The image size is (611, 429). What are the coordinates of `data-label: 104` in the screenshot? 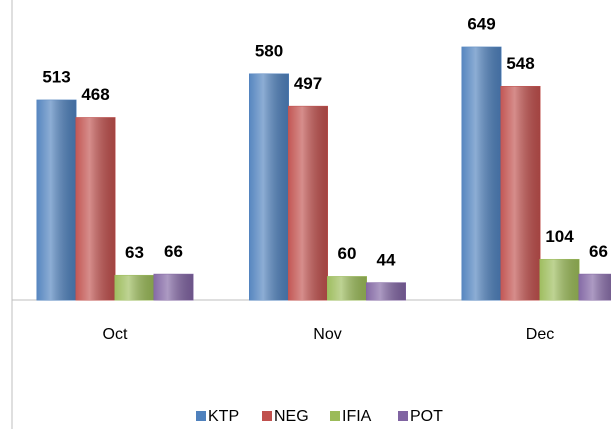 It's located at (559, 236).